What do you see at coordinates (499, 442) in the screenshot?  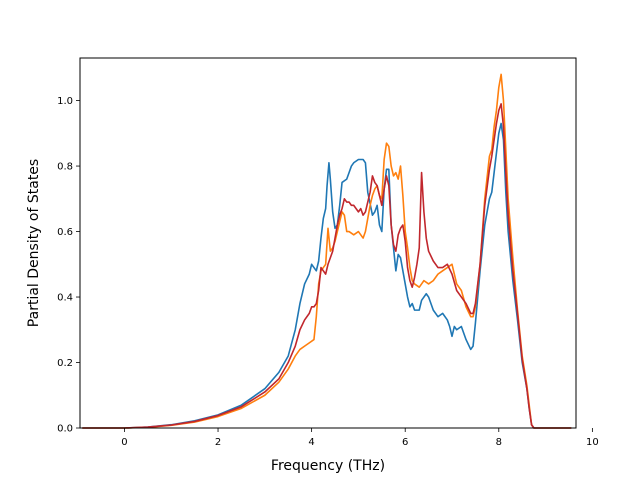 I see `x-tick-label: 8` at bounding box center [499, 442].